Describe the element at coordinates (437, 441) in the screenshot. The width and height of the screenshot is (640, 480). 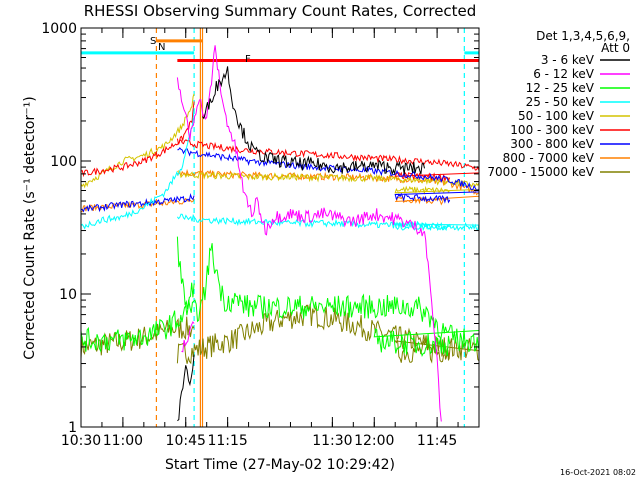
I see `x-tick-label: 11:45` at that location.